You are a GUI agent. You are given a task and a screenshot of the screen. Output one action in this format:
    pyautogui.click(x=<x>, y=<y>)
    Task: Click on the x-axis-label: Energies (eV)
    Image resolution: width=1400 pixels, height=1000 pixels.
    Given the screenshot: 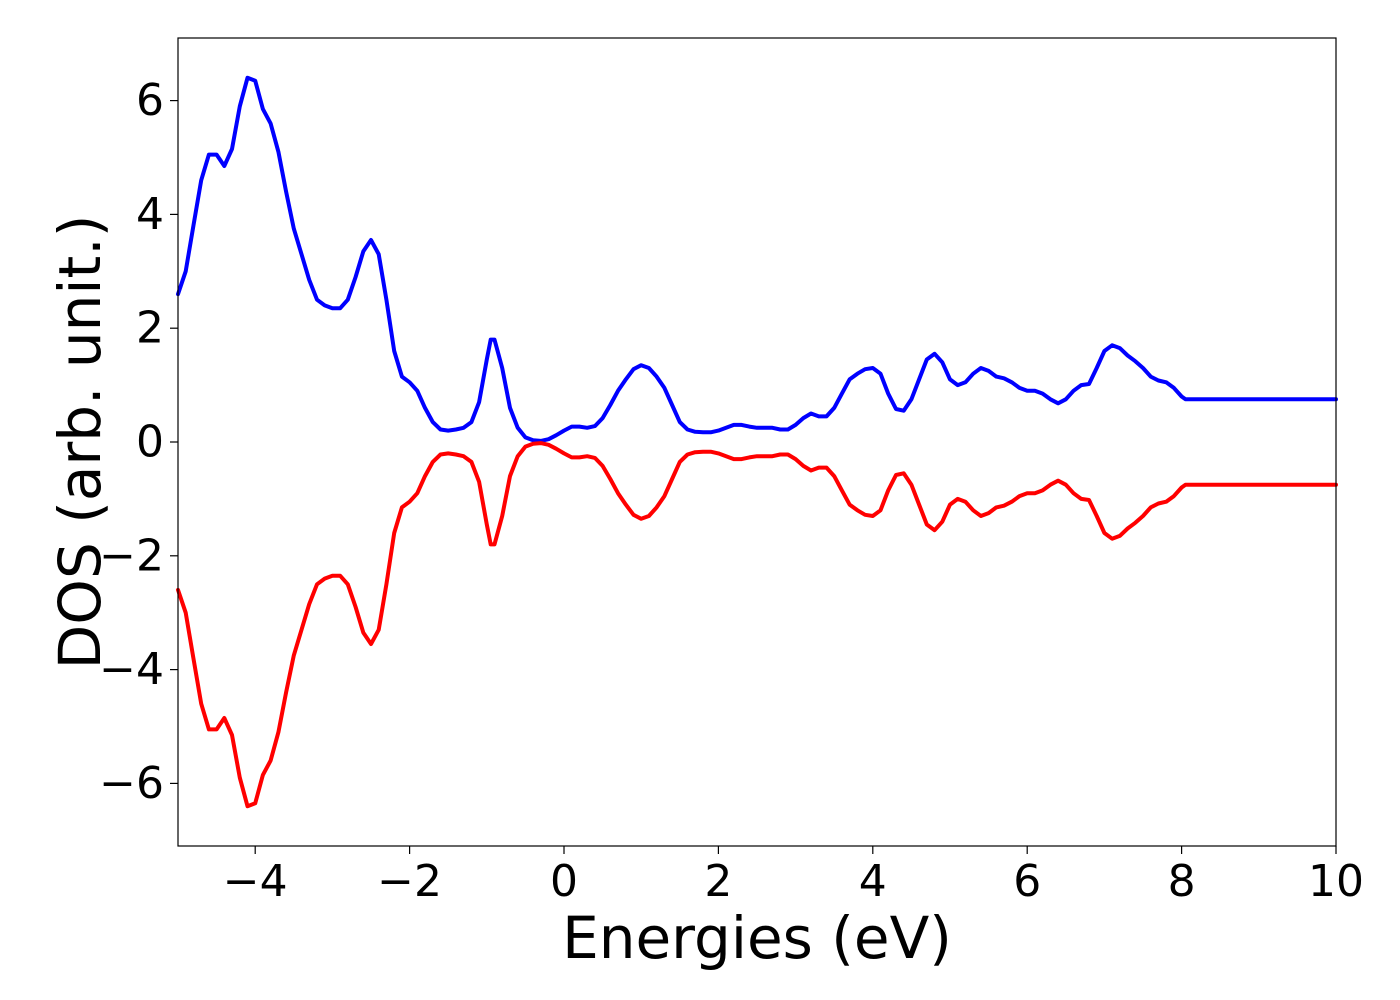 What is the action you would take?
    pyautogui.click(x=757, y=938)
    